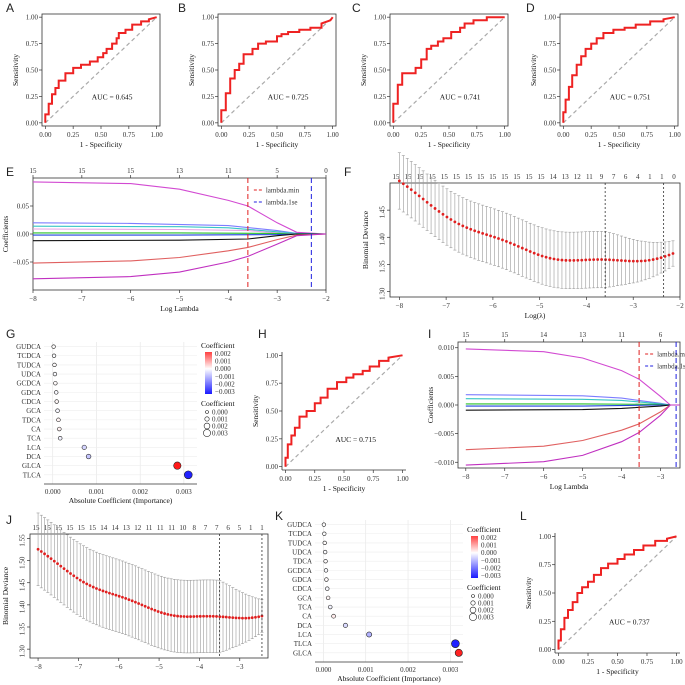 The image size is (685, 685). What do you see at coordinates (365, 239) in the screenshot?
I see `cv-ylabel-F: Binomial Deviance` at bounding box center [365, 239].